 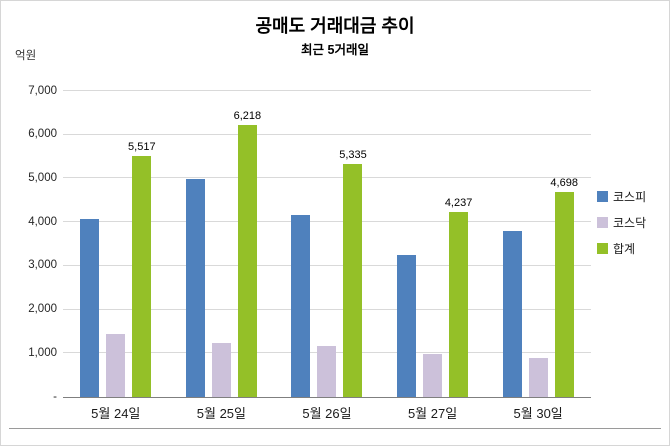 What do you see at coordinates (42, 265) in the screenshot?
I see `y-axis-tick-label: 3,000` at bounding box center [42, 265].